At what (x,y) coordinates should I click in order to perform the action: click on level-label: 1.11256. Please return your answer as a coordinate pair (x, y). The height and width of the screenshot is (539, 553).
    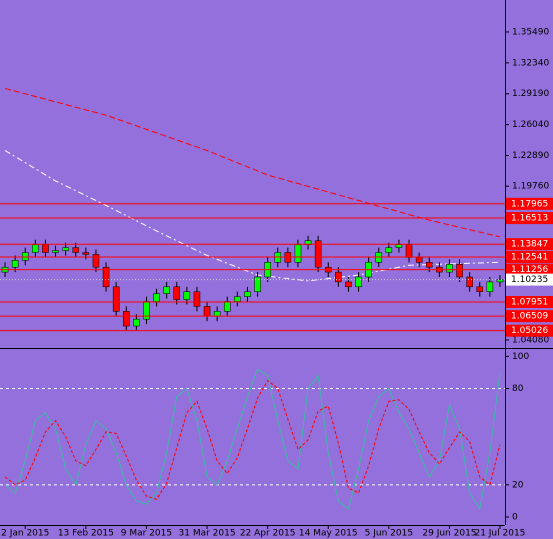
    Looking at the image, I should click on (529, 270).